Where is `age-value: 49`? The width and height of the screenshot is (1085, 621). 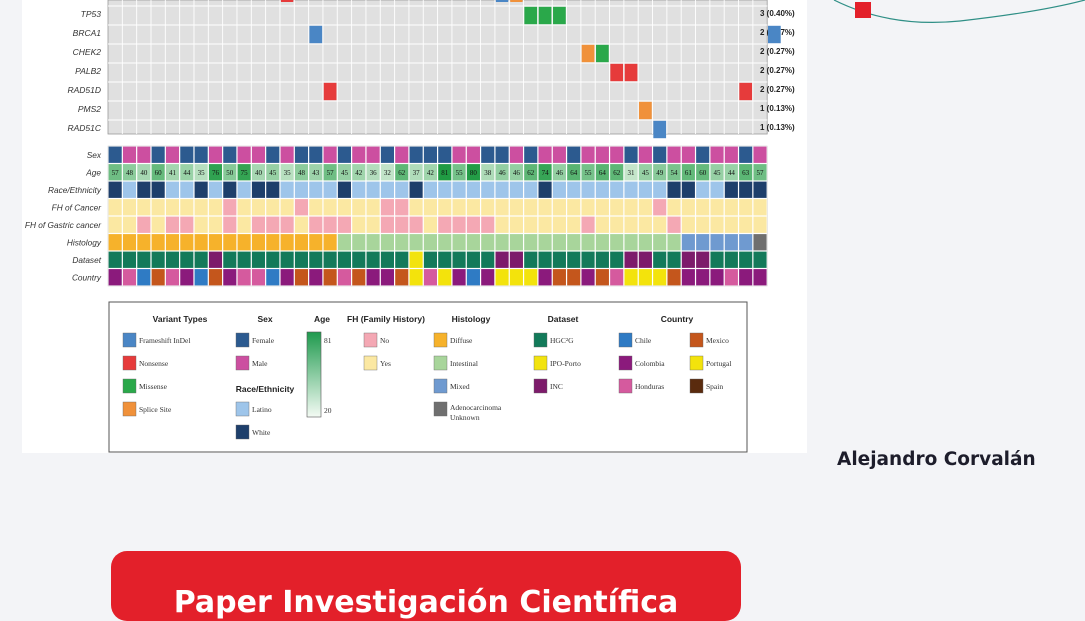 age-value: 49 is located at coordinates (660, 173).